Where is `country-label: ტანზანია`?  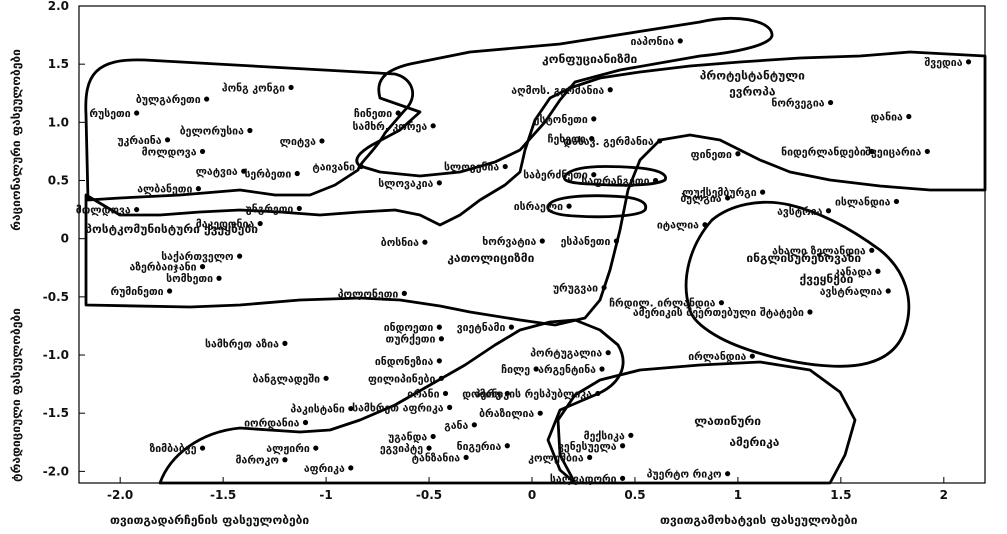
country-label: ტანზანია is located at coordinates (436, 458).